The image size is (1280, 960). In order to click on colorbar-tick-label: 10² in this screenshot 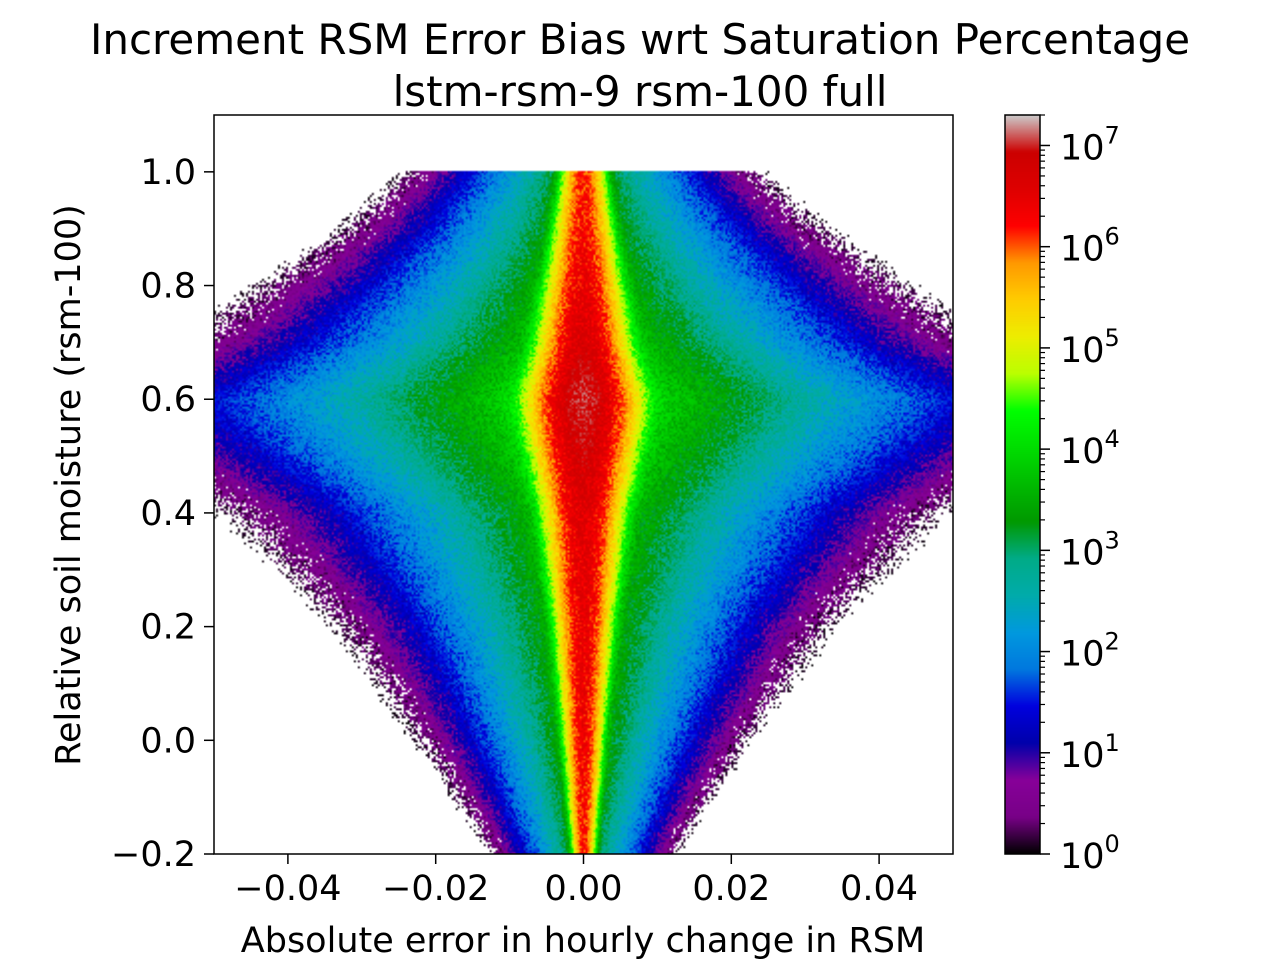, I will do `click(1090, 651)`.